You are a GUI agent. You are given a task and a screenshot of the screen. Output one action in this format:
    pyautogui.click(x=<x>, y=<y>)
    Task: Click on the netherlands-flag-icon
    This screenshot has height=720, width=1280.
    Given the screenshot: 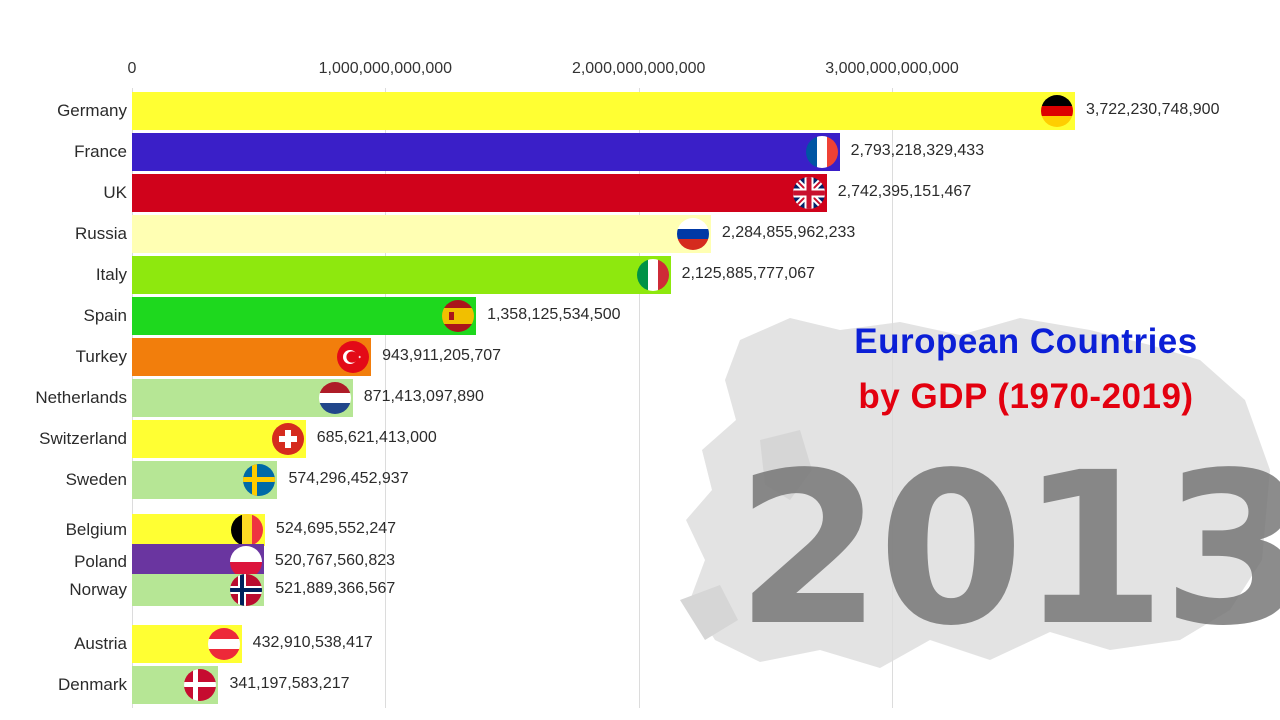 What is the action you would take?
    pyautogui.click(x=334, y=398)
    